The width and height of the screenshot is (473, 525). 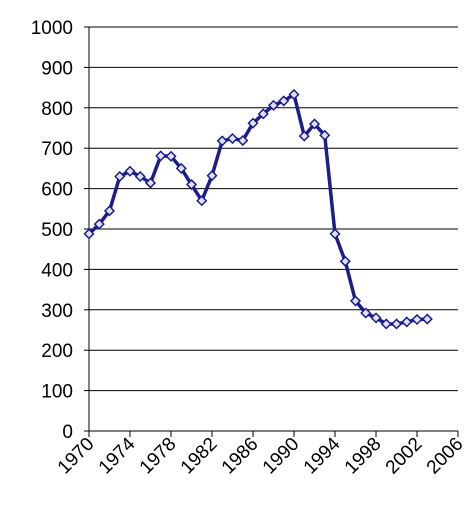 What do you see at coordinates (57, 68) in the screenshot?
I see `y-tick-label: 900` at bounding box center [57, 68].